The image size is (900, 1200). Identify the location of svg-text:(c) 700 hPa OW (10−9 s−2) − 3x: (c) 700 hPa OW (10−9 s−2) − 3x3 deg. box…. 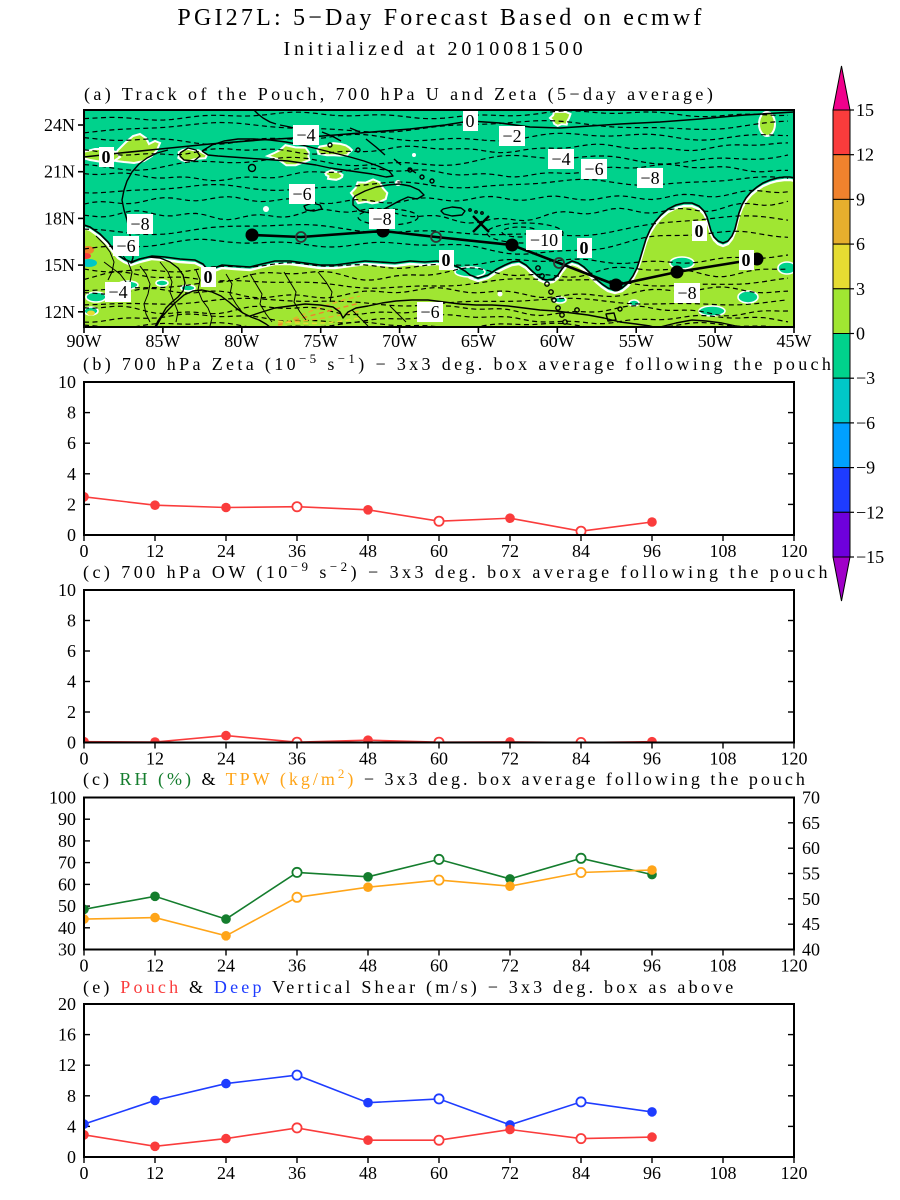
(457, 571).